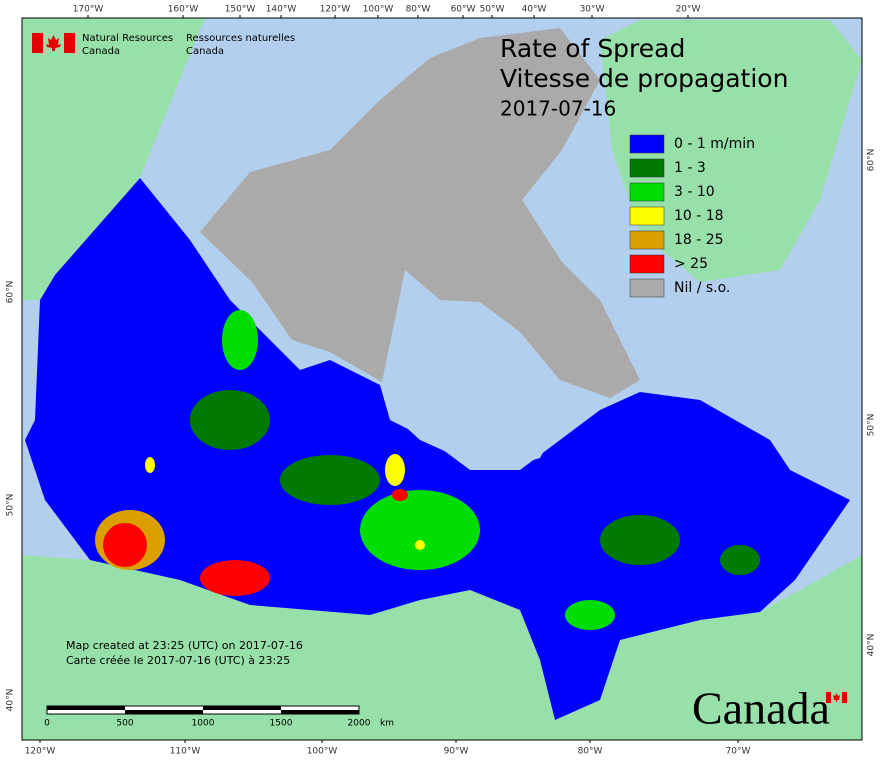  I want to click on top-label: 60°W, so click(463, 10).